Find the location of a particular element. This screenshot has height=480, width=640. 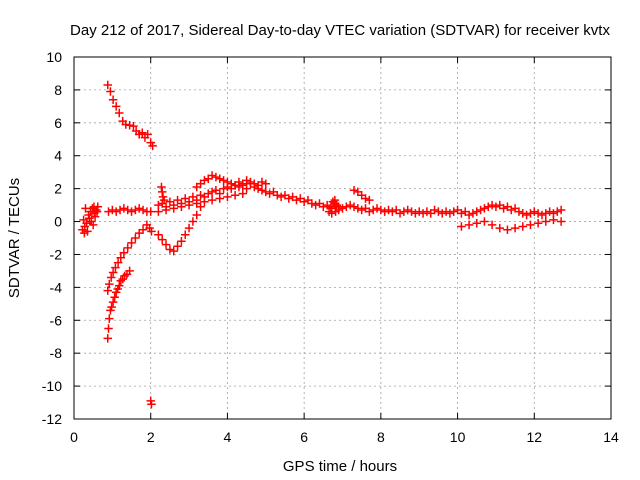

series-upper-arc is located at coordinates (130, 115).